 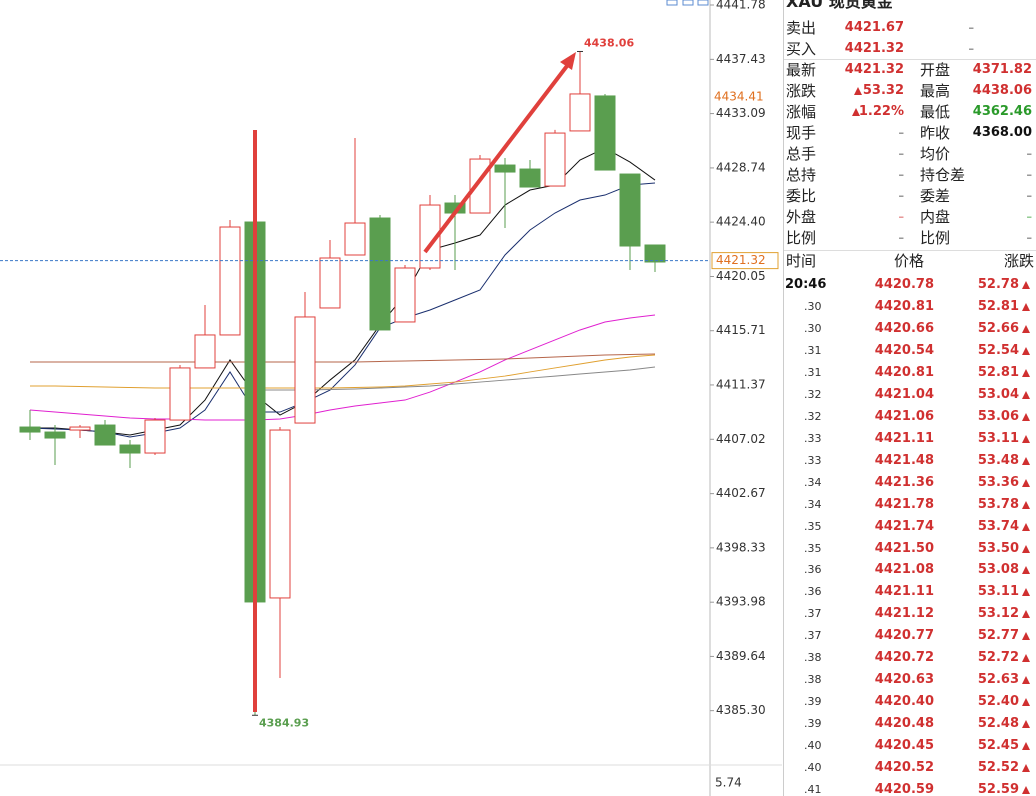 What do you see at coordinates (904, 724) in the screenshot?
I see `tick-price: 4420.48` at bounding box center [904, 724].